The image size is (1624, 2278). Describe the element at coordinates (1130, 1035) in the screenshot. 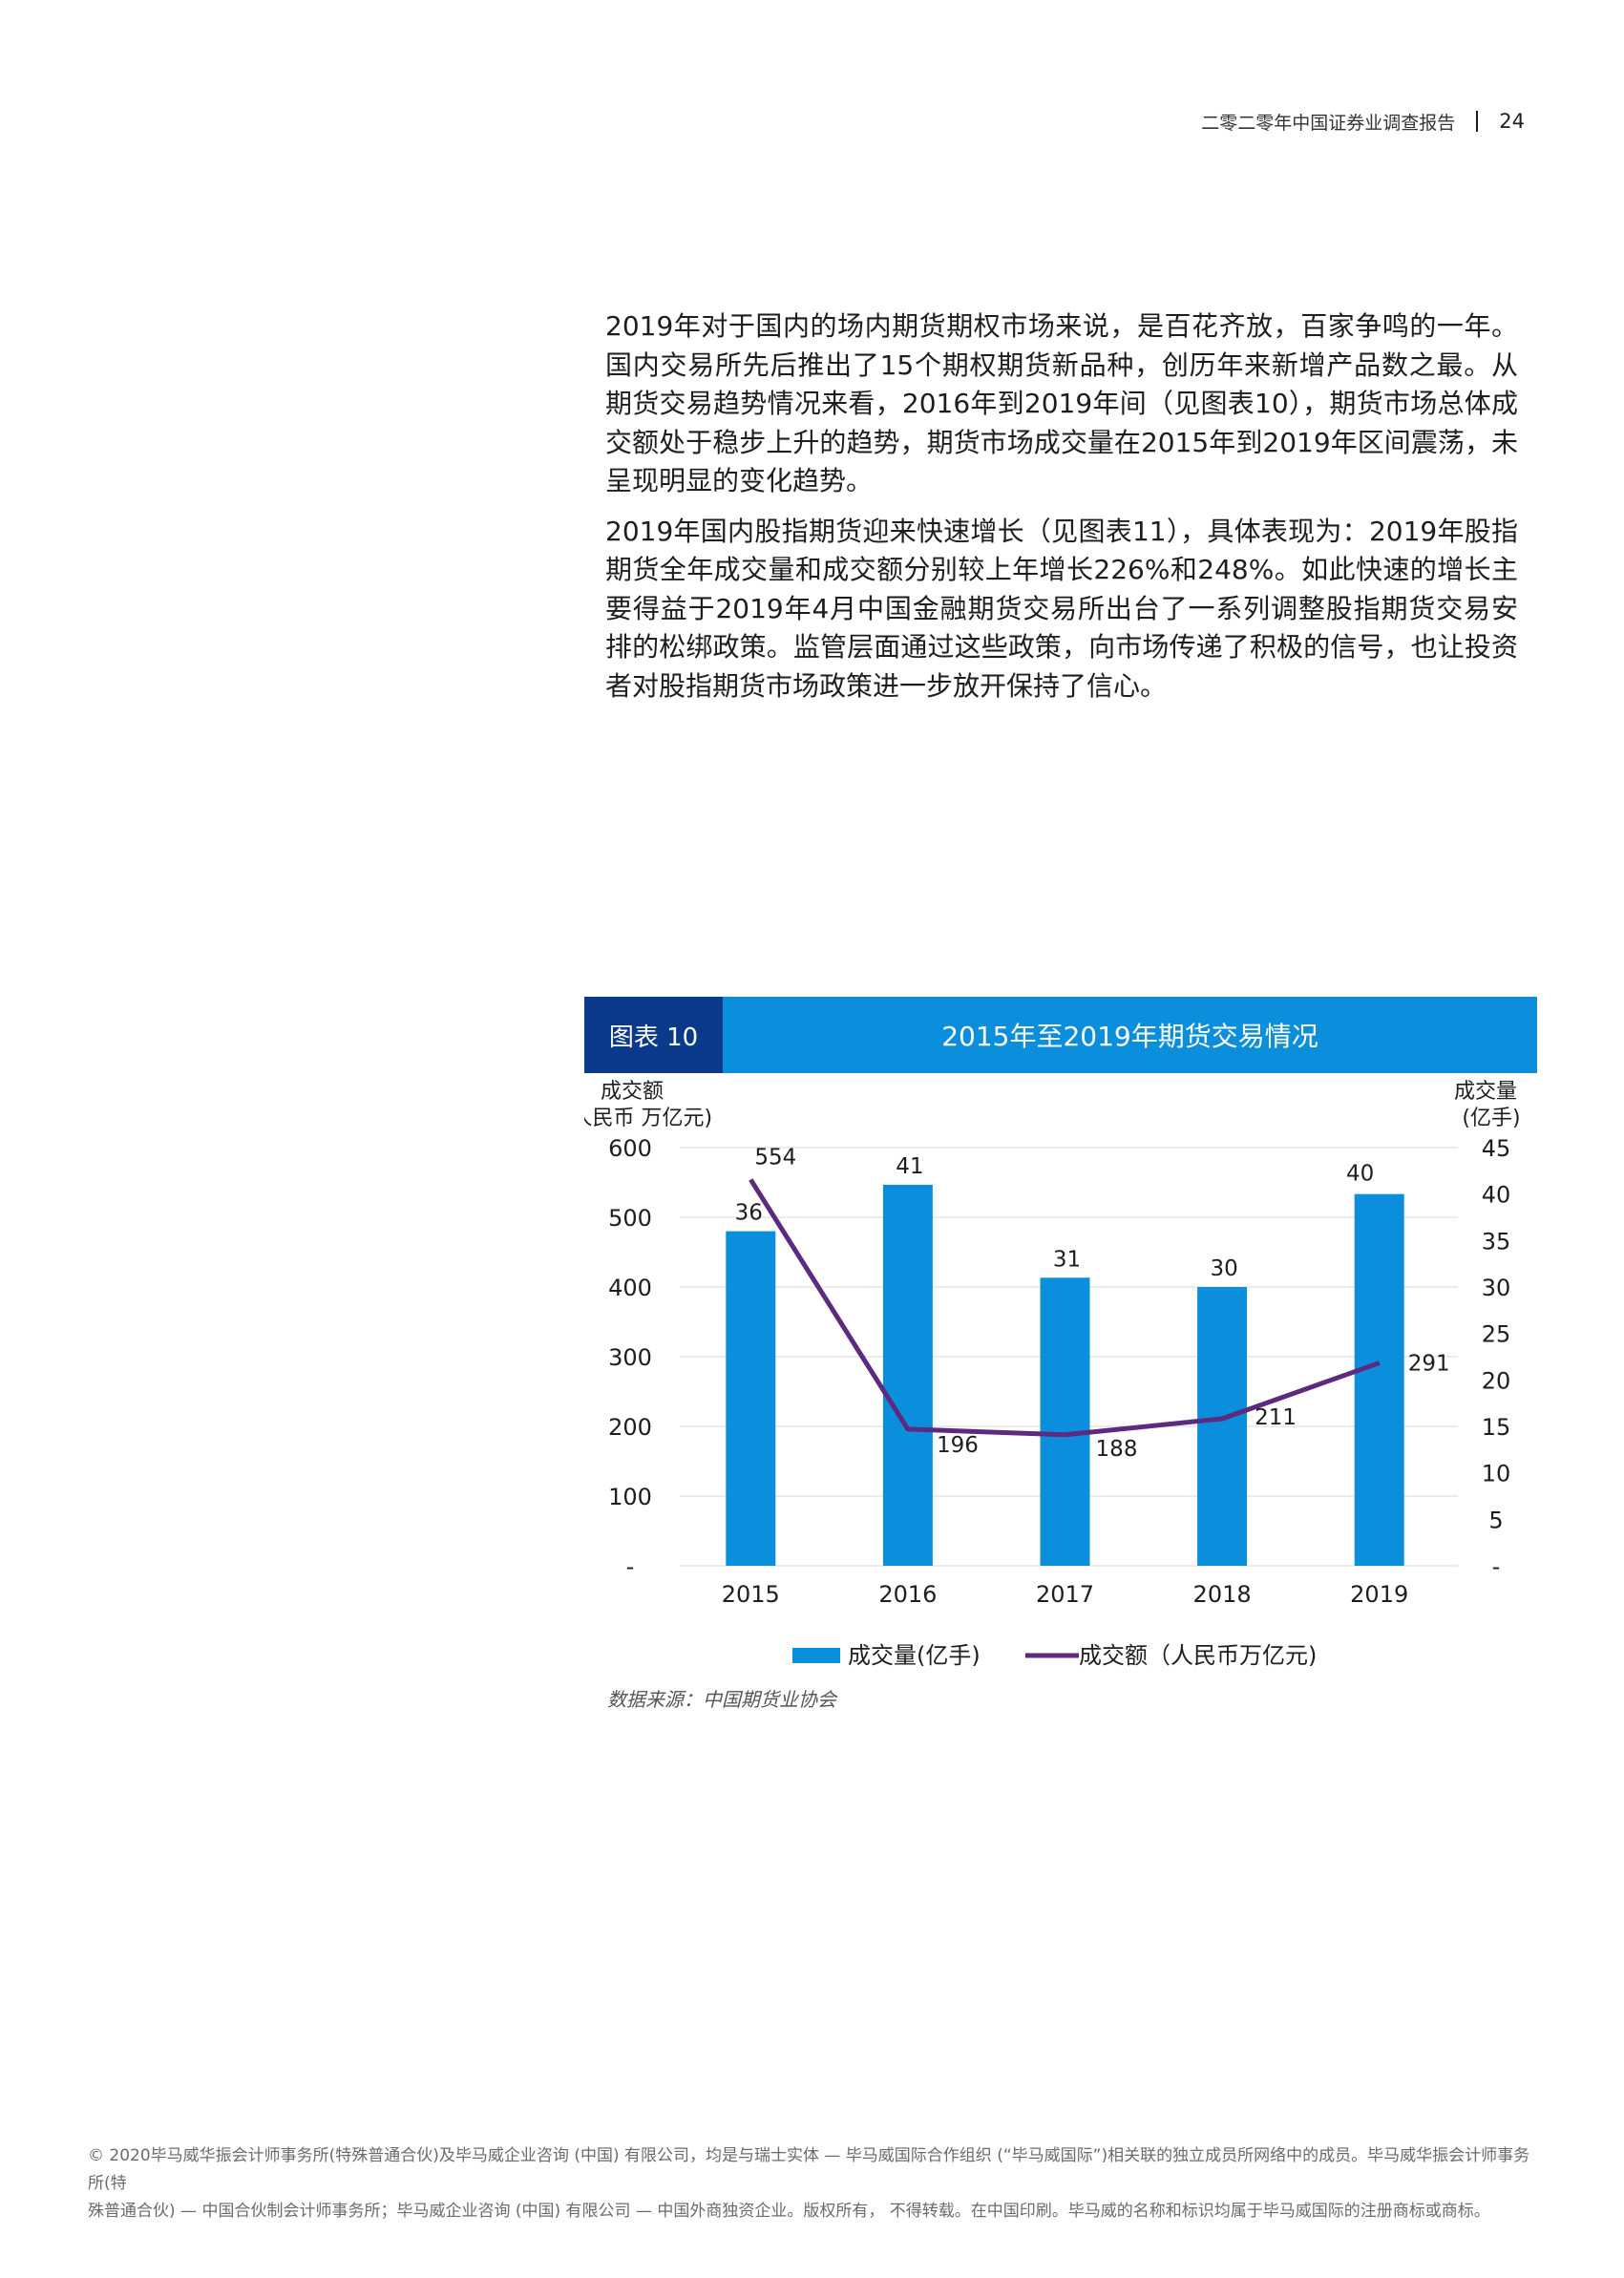

I see `figure-title: 2015年至2019年期货交易情况` at that location.